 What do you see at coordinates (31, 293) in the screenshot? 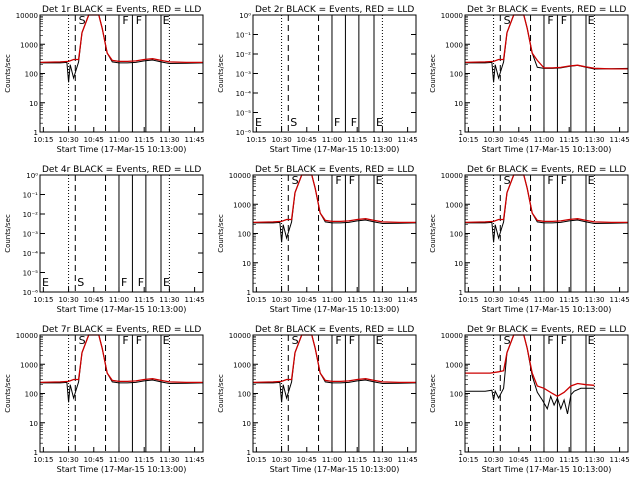
I see `y-tick-label: 10⁻⁶` at bounding box center [31, 293].